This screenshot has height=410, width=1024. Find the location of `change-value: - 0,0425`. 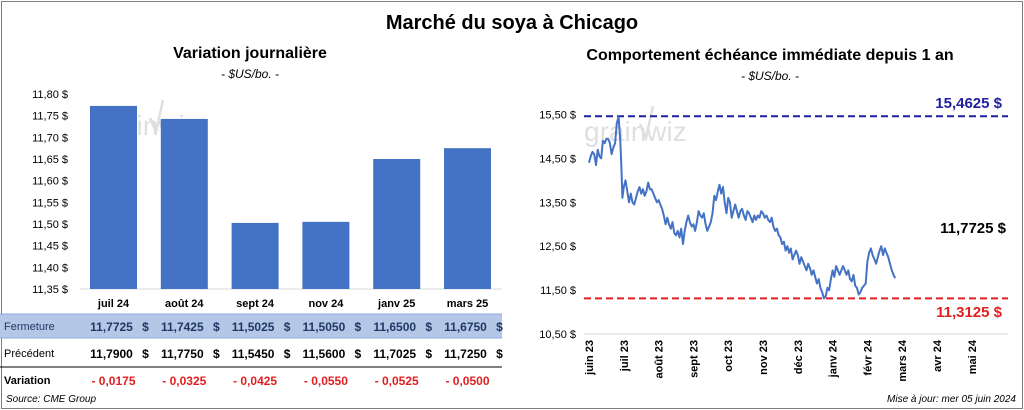

change-value: - 0,0425 is located at coordinates (255, 381).